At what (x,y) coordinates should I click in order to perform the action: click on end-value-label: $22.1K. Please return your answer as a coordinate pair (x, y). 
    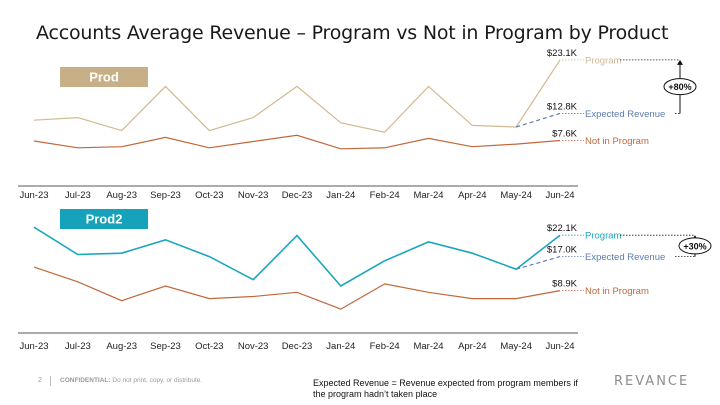
    Looking at the image, I should click on (562, 228).